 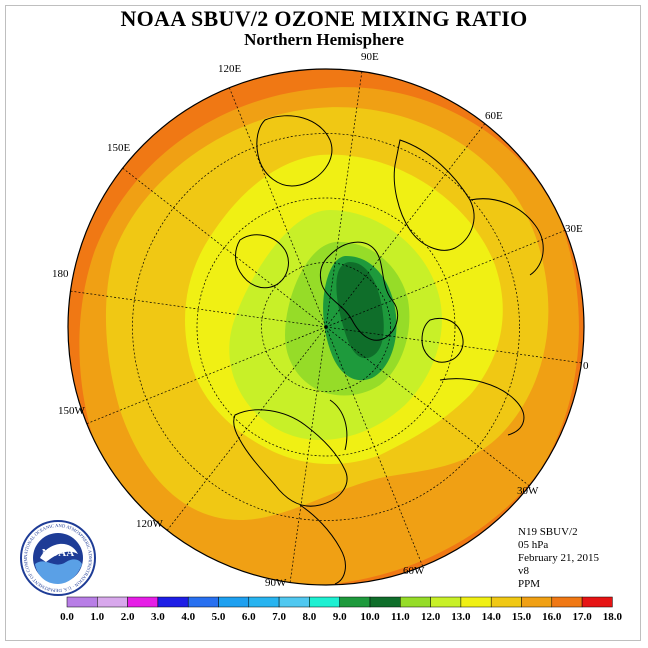 What do you see at coordinates (370, 617) in the screenshot?
I see `colorbar-tick-label: 10.0` at bounding box center [370, 617].